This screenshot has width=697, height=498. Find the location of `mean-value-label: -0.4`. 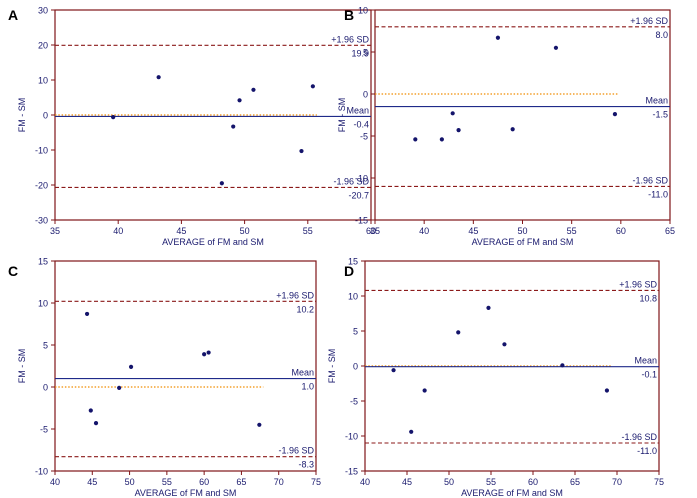

mean-value-label: -0.4 is located at coordinates (361, 124).